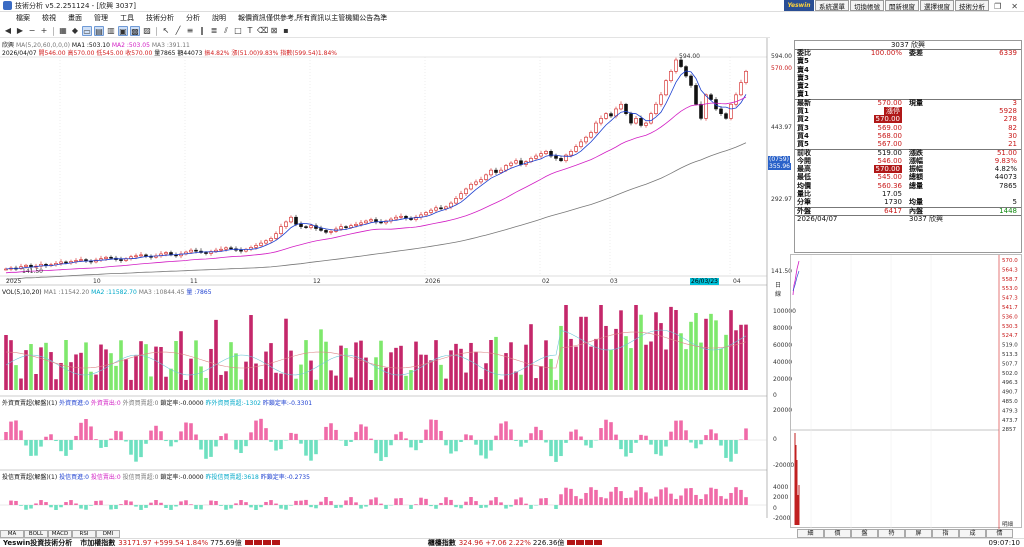 Image resolution: width=1024 pixels, height=547 pixels. I want to click on tab-rsi: RSI, so click(84, 534).